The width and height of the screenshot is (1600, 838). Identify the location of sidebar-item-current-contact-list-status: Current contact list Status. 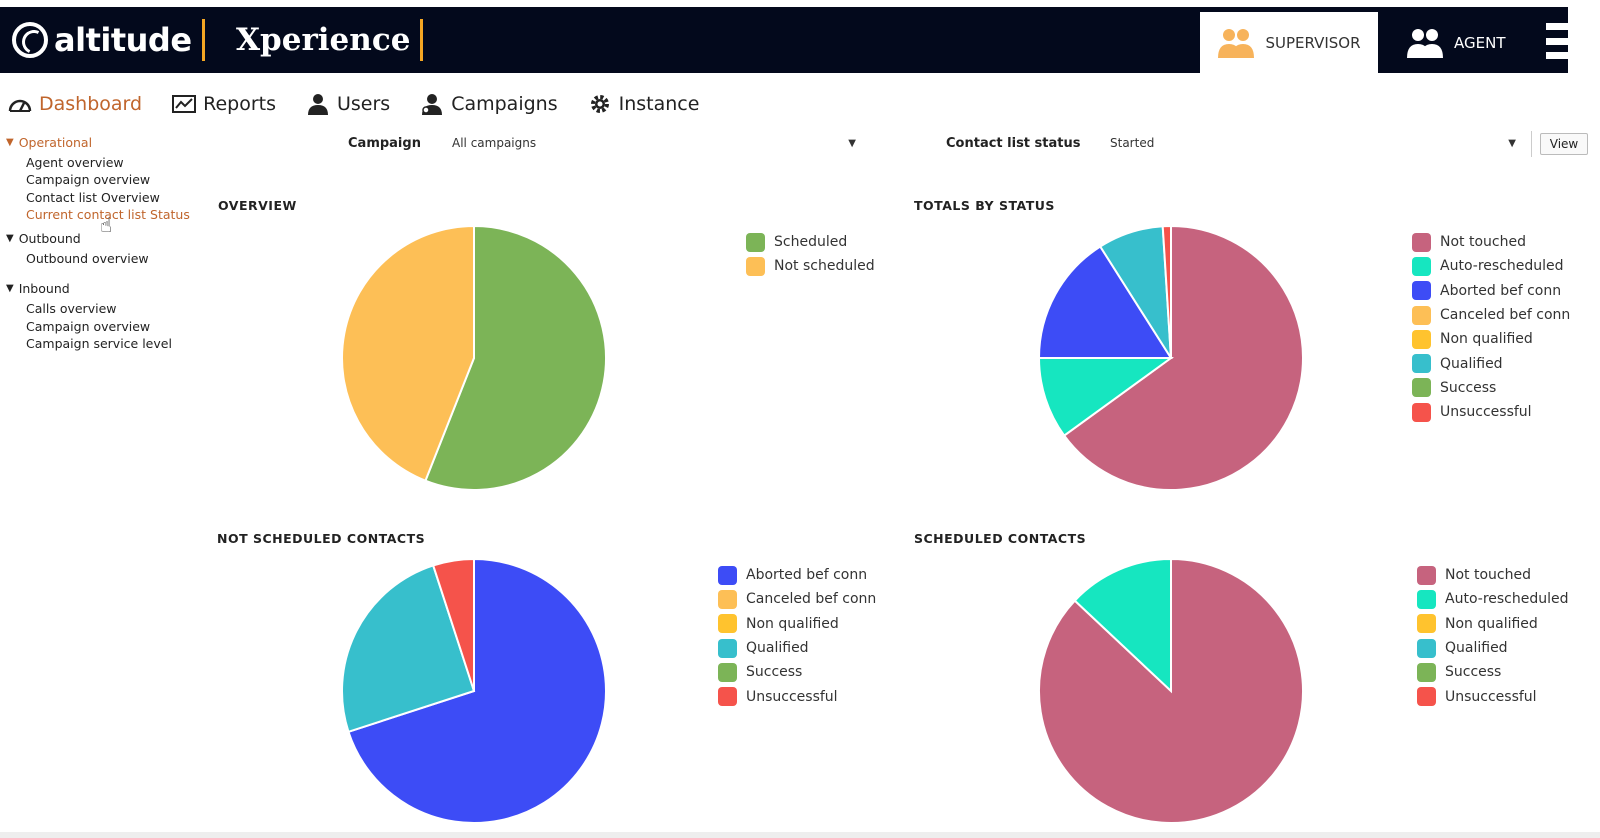
(108, 214).